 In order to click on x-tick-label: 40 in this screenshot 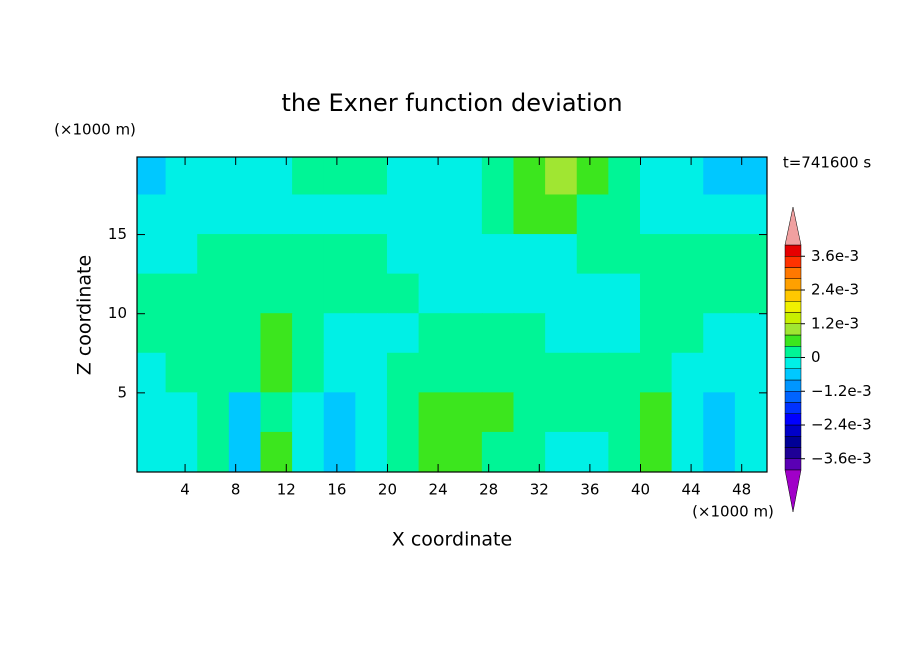, I will do `click(640, 490)`.